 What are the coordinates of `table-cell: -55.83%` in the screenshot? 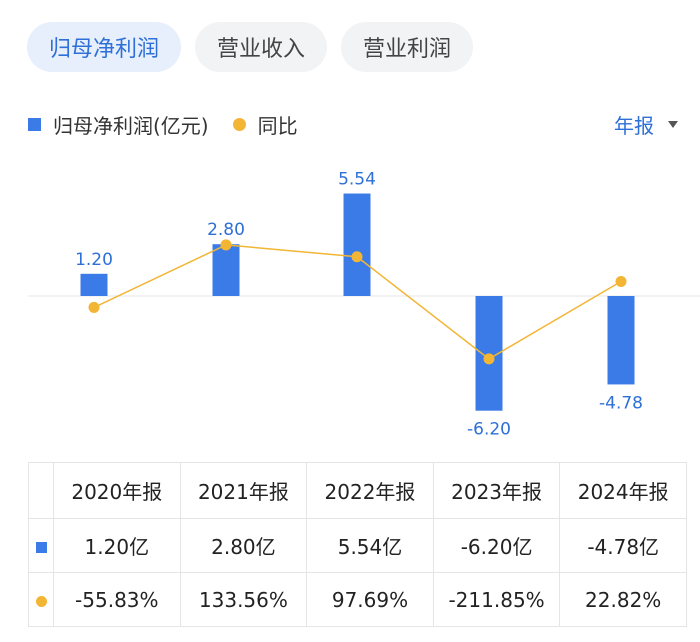 It's located at (117, 599).